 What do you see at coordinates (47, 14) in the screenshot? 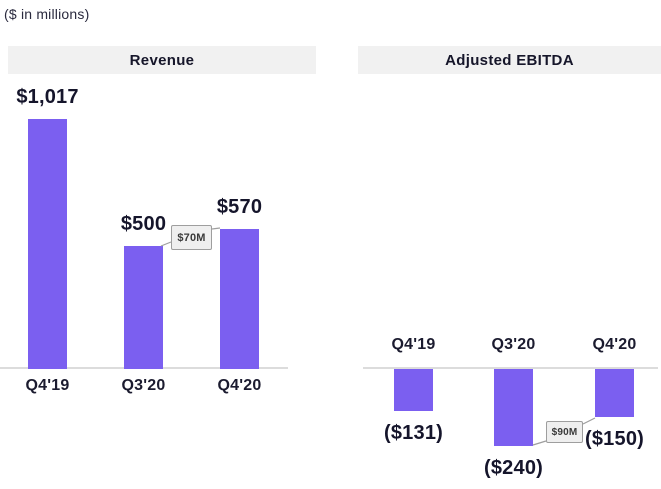
I see `units-label: ($ in millions)` at bounding box center [47, 14].